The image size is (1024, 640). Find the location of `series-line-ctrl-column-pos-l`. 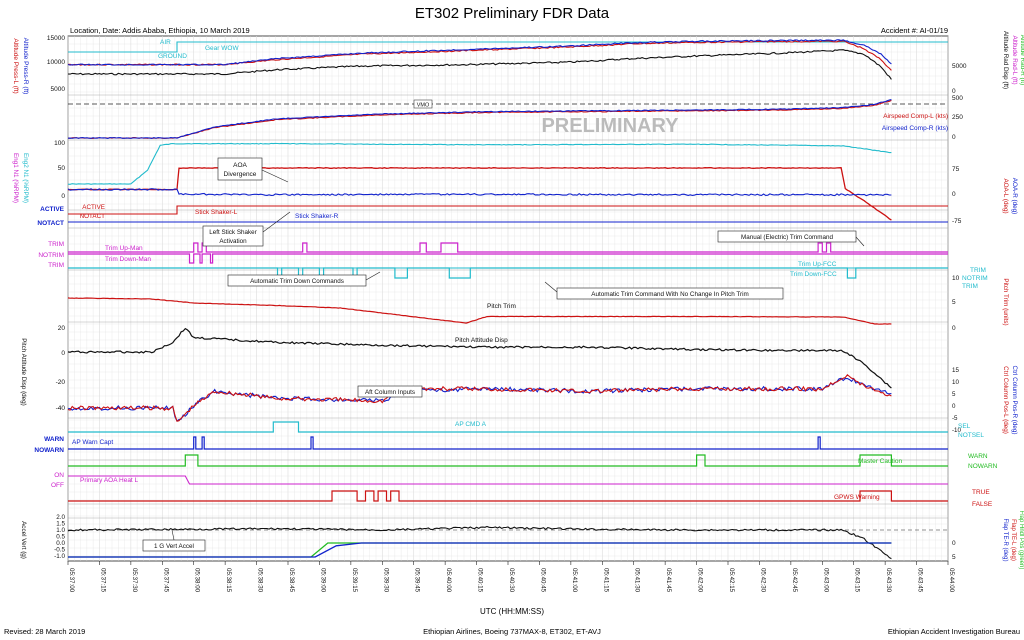

series-line-ctrl-column-pos-l is located at coordinates (479, 398).